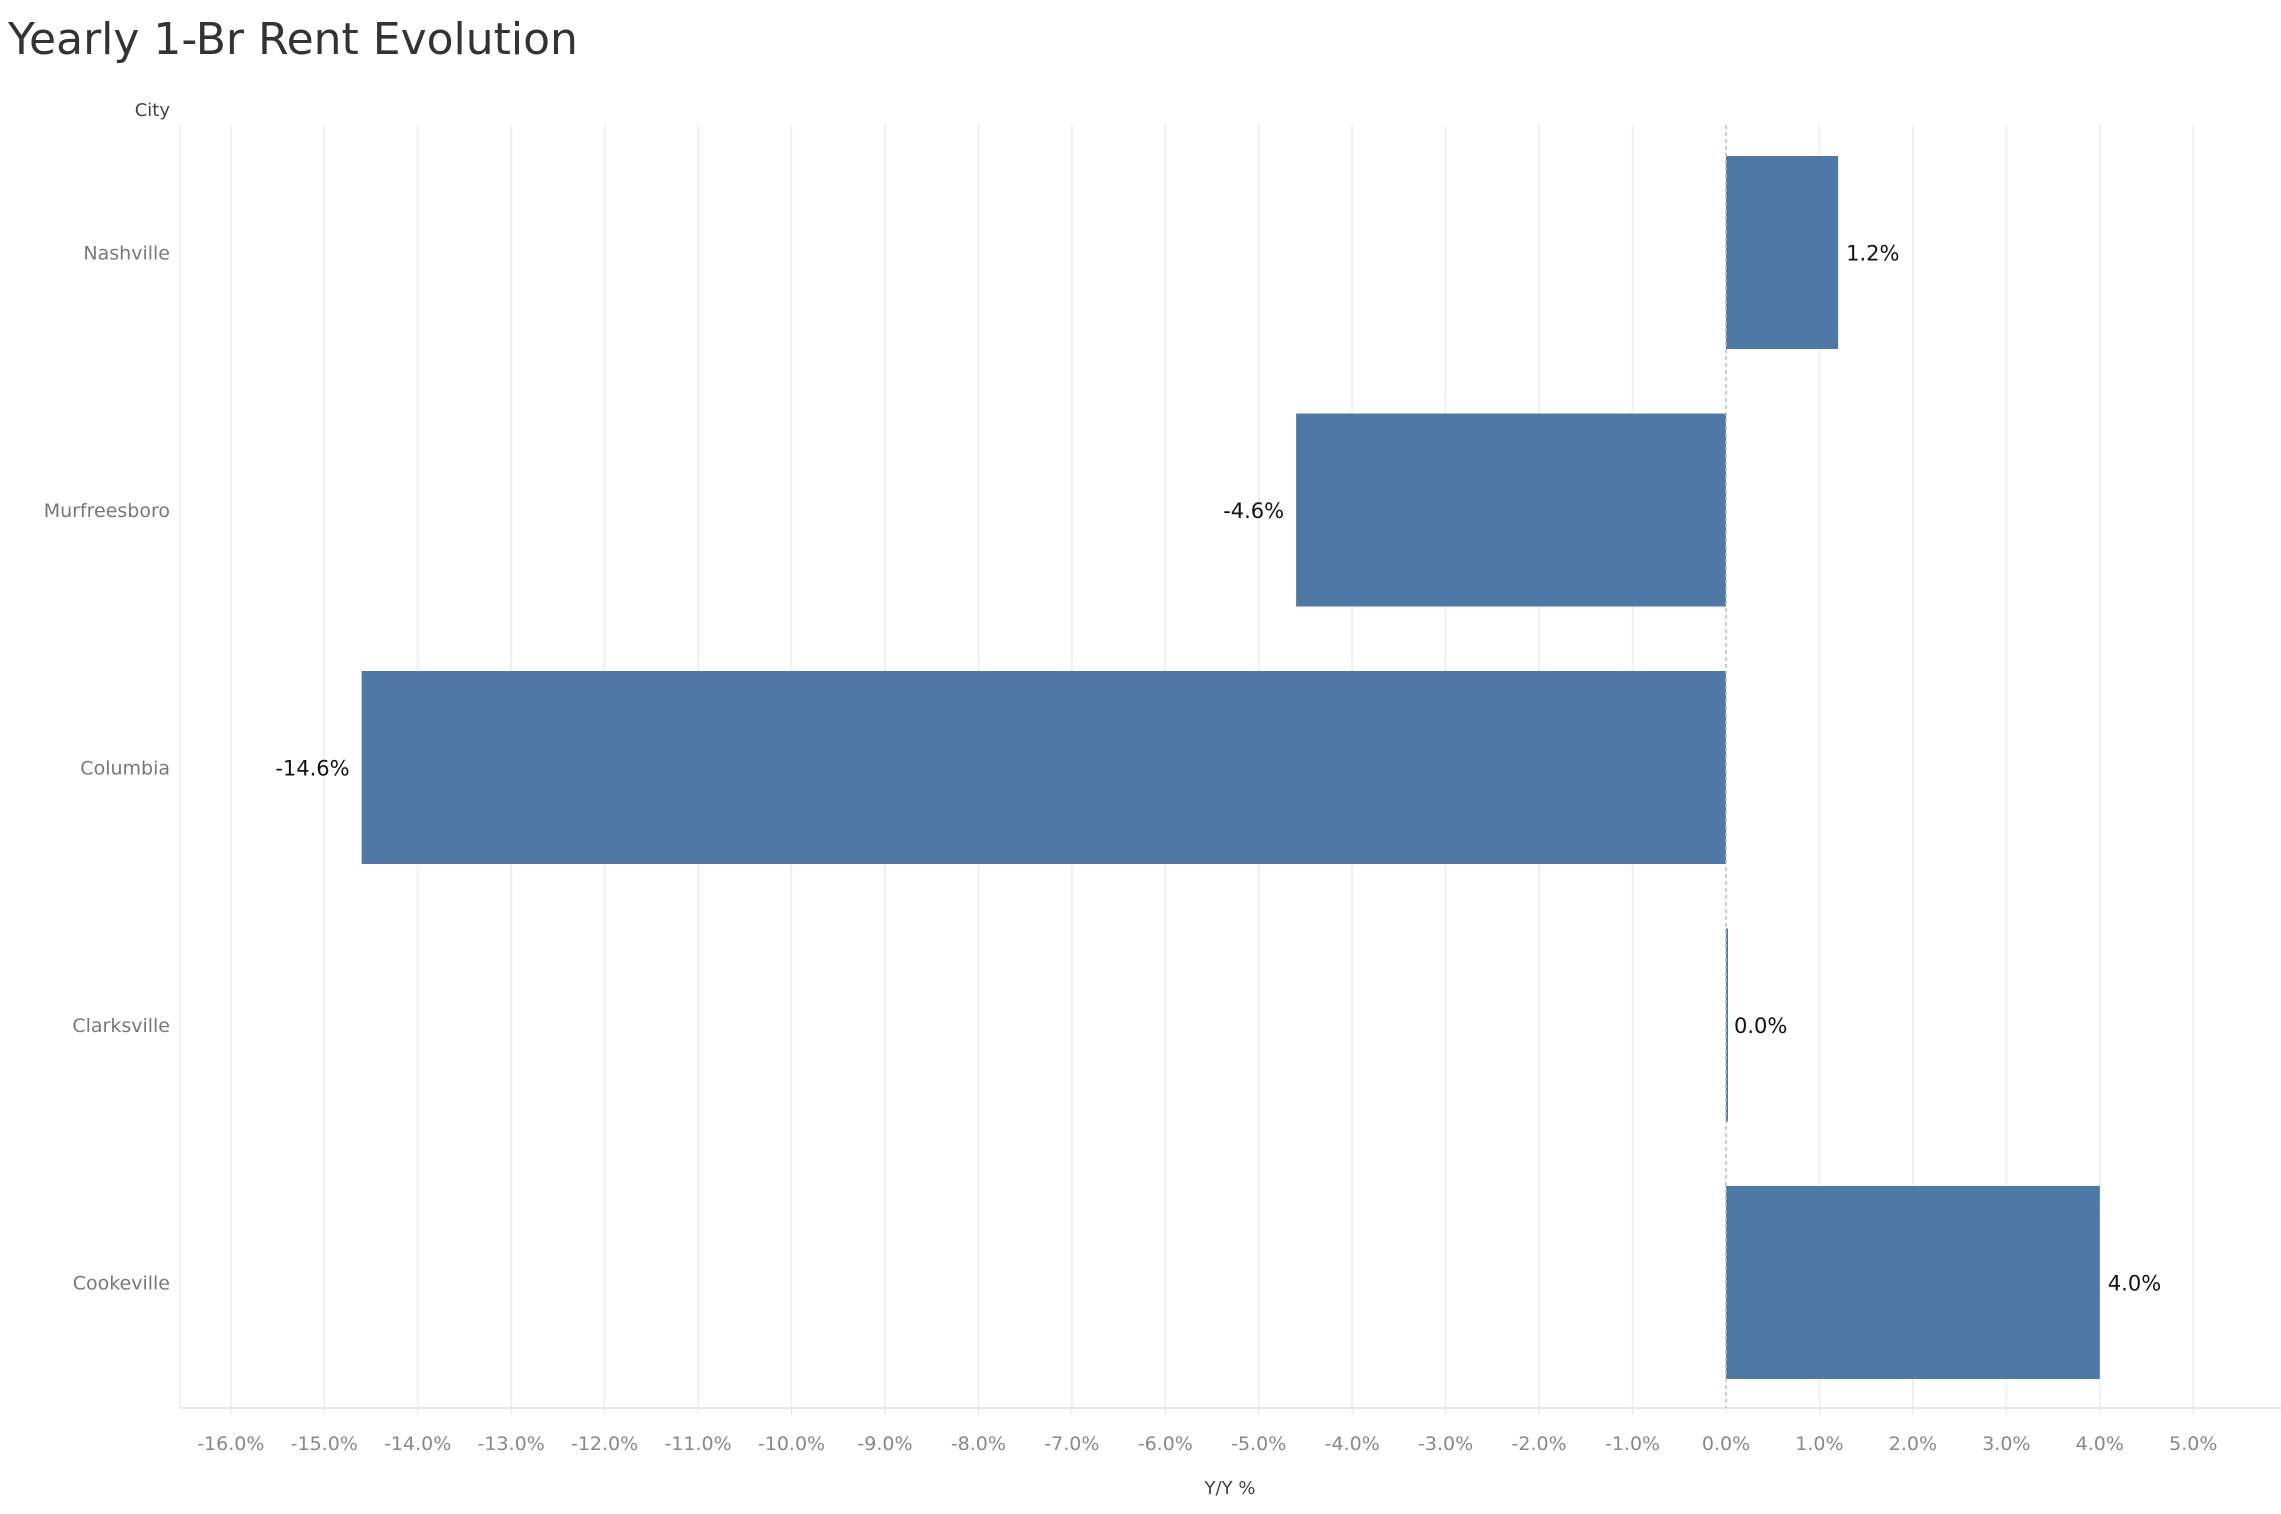 The image size is (2281, 1514). Describe the element at coordinates (2193, 1444) in the screenshot. I see `x-tick-label: 5.0%` at that location.